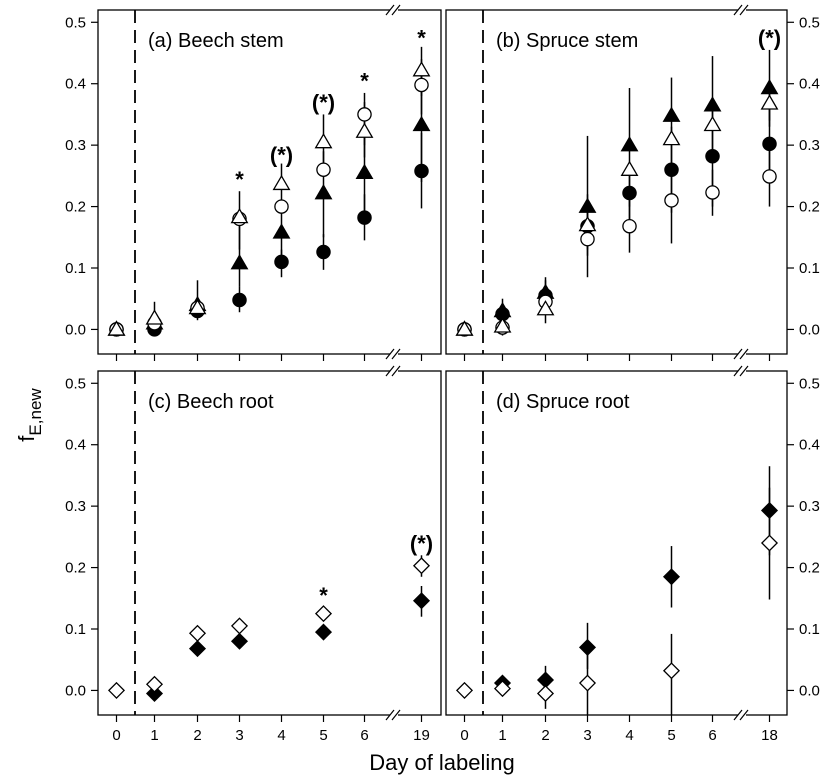 Image resolution: width=839 pixels, height=779 pixels. Describe the element at coordinates (563, 402) in the screenshot. I see `panel-title: (d) Spruce root` at that location.